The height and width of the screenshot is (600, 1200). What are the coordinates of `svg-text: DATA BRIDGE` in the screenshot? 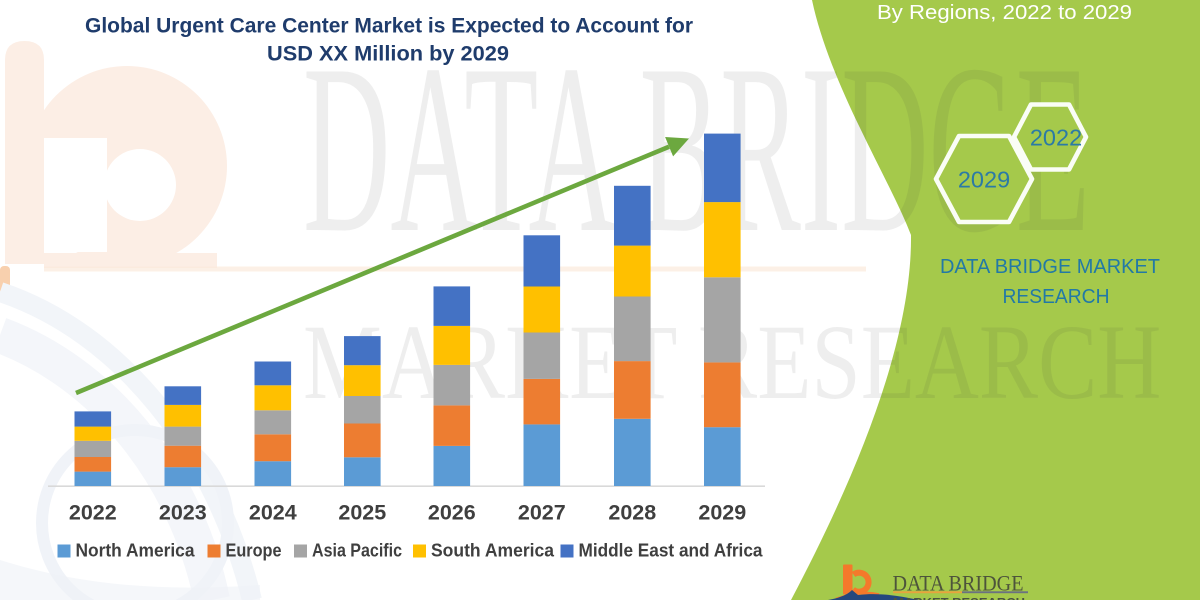 It's located at (958, 582).